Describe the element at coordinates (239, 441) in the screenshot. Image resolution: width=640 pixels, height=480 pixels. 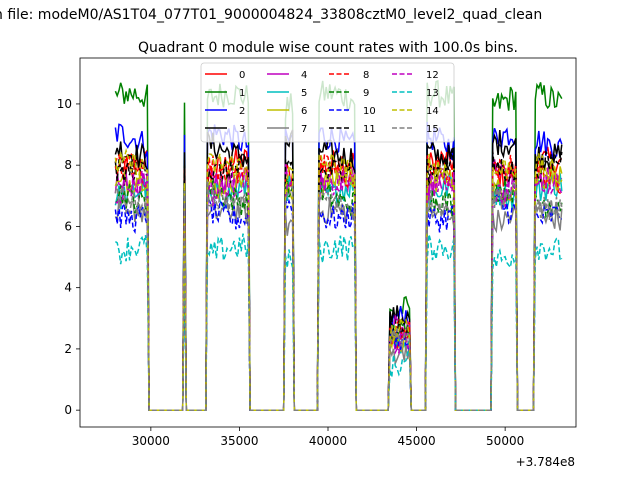
I see `x-tick-label: 35000` at that location.